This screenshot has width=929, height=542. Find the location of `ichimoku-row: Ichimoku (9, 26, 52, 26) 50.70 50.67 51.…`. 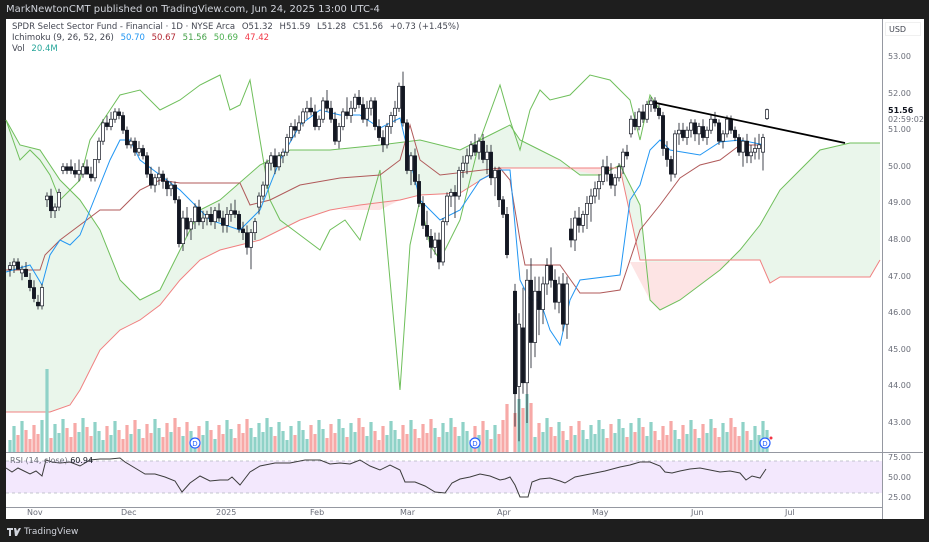

ichimoku-row: Ichimoku (9, 26, 52, 26) 50.70 50.67 51.… is located at coordinates (237, 38).